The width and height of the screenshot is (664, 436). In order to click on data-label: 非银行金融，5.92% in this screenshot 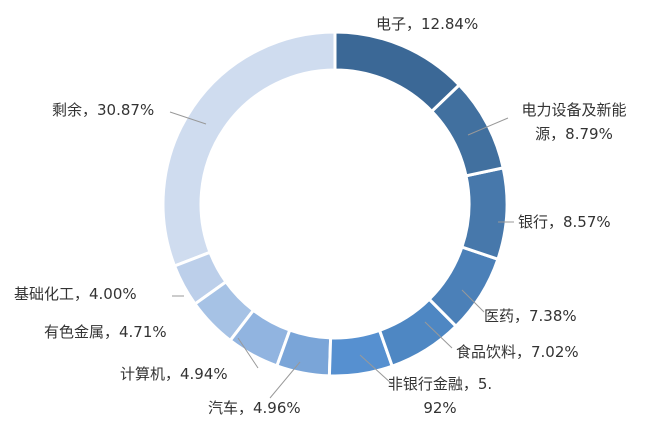, I will do `click(440, 396)`.